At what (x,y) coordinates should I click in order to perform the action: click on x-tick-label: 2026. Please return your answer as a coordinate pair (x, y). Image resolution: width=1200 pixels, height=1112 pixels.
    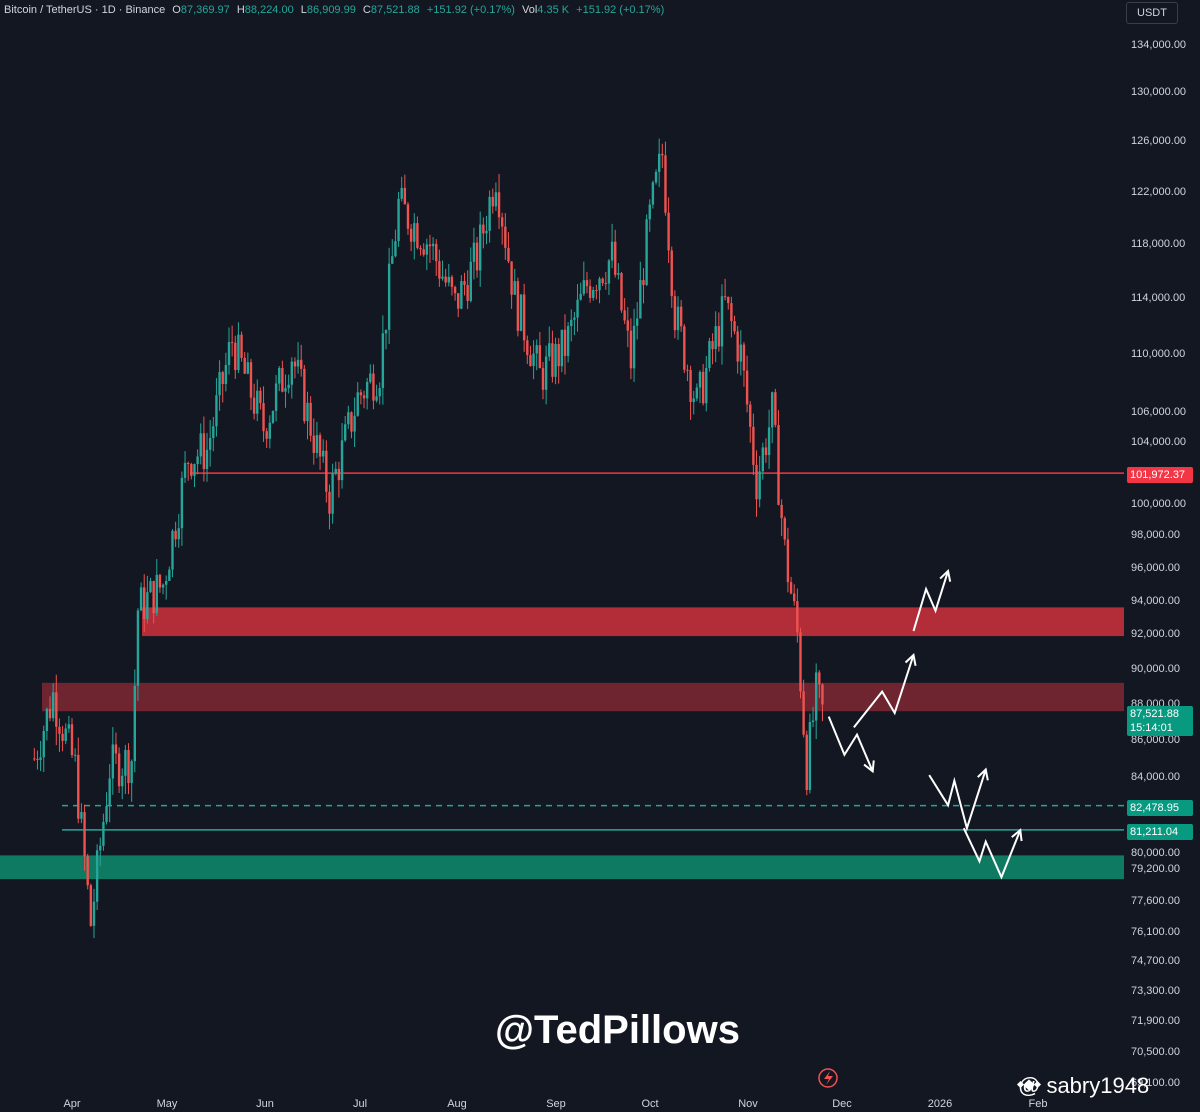
    Looking at the image, I should click on (940, 1104).